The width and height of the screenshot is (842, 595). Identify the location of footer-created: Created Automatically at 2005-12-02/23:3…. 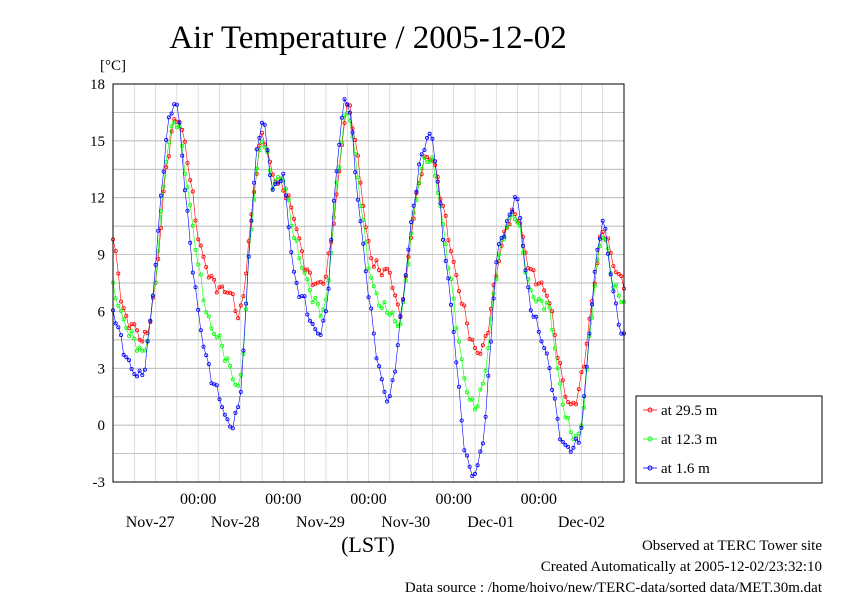
(681, 567).